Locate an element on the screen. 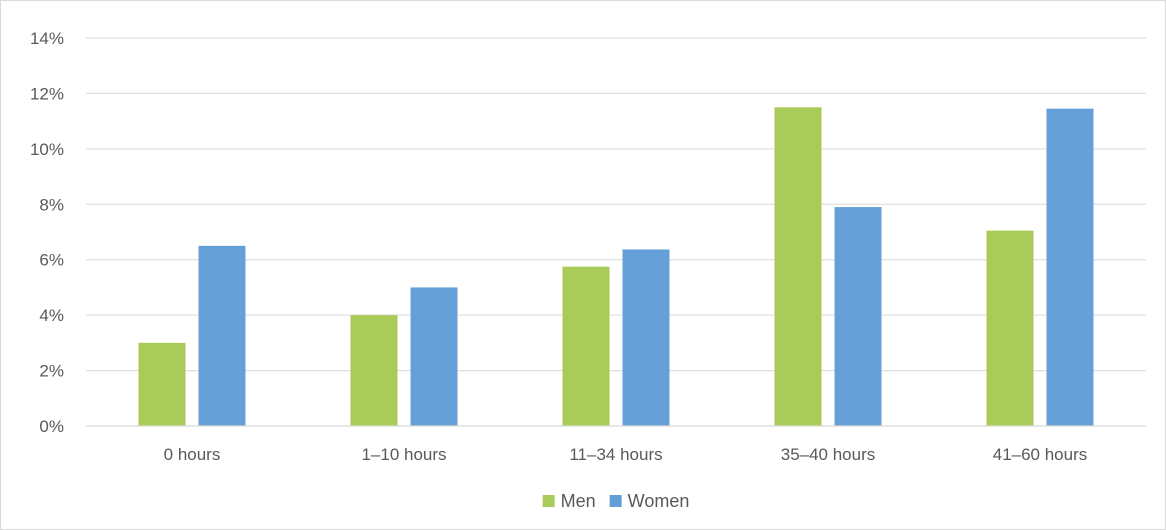  x-tick-label: 35–40 hours is located at coordinates (828, 454).